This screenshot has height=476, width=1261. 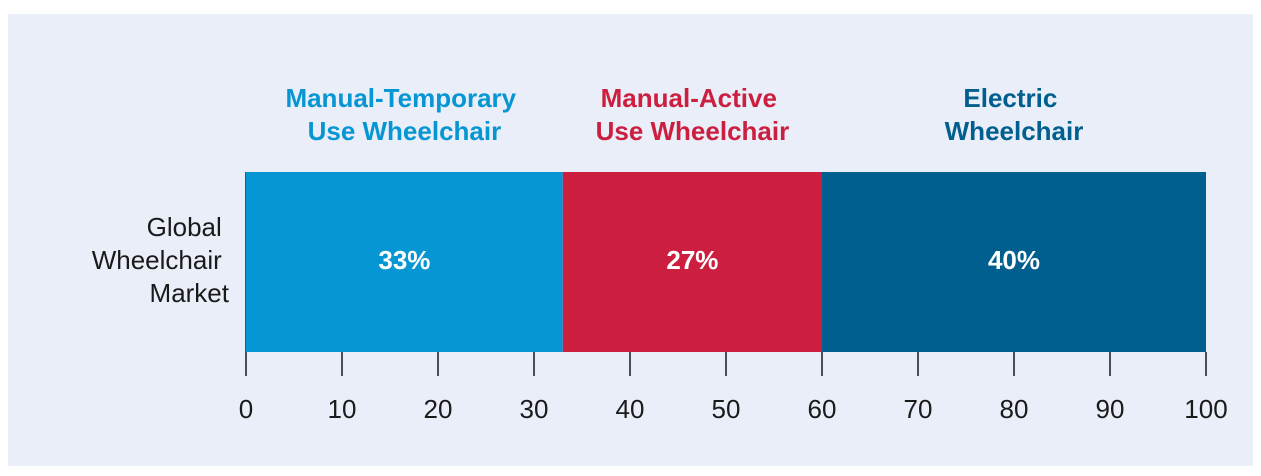 What do you see at coordinates (342, 409) in the screenshot?
I see `x-tick-label: 10` at bounding box center [342, 409].